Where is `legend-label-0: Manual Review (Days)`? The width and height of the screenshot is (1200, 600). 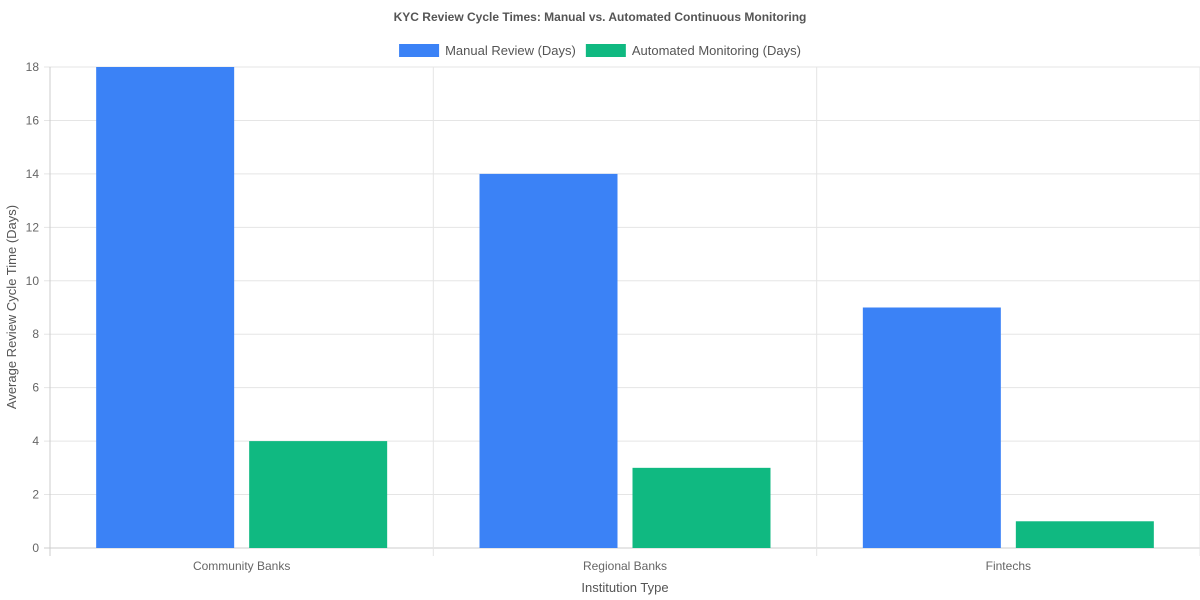
legend-label-0: Manual Review (Days) is located at coordinates (510, 50).